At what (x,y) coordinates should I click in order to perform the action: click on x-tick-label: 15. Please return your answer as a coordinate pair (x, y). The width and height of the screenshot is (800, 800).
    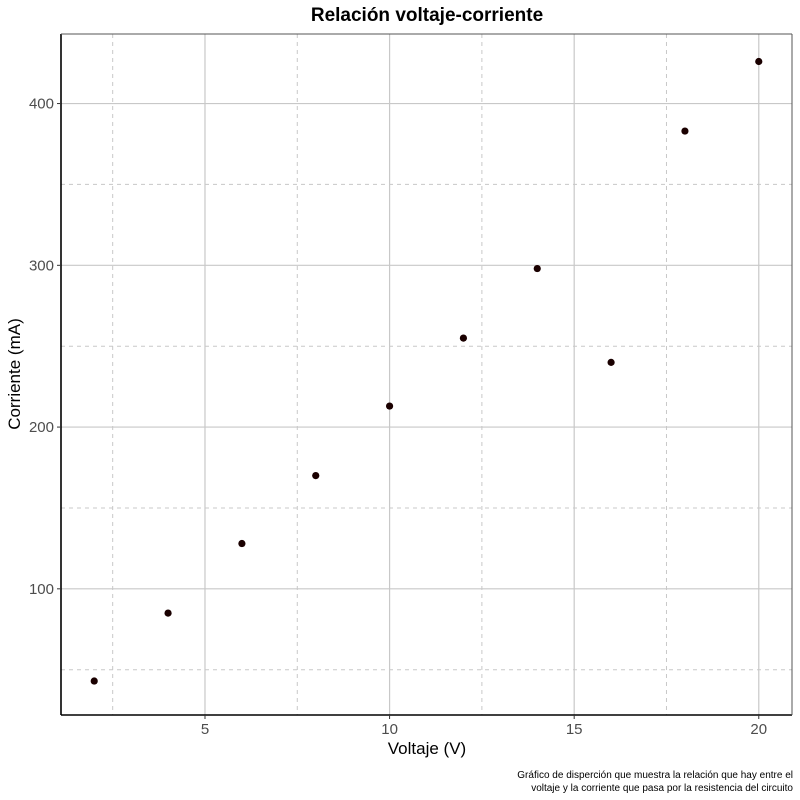
    Looking at the image, I should click on (574, 729).